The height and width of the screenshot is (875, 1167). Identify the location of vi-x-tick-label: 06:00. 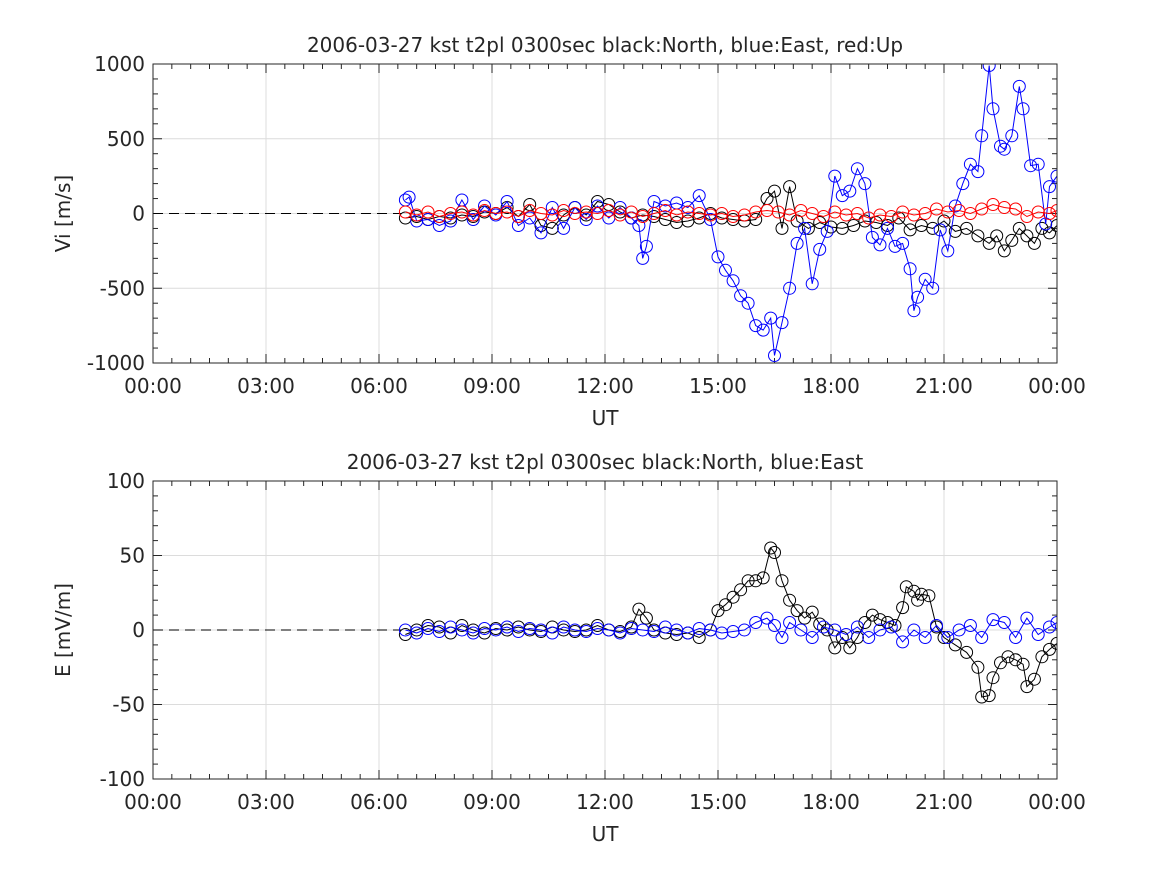
(379, 386).